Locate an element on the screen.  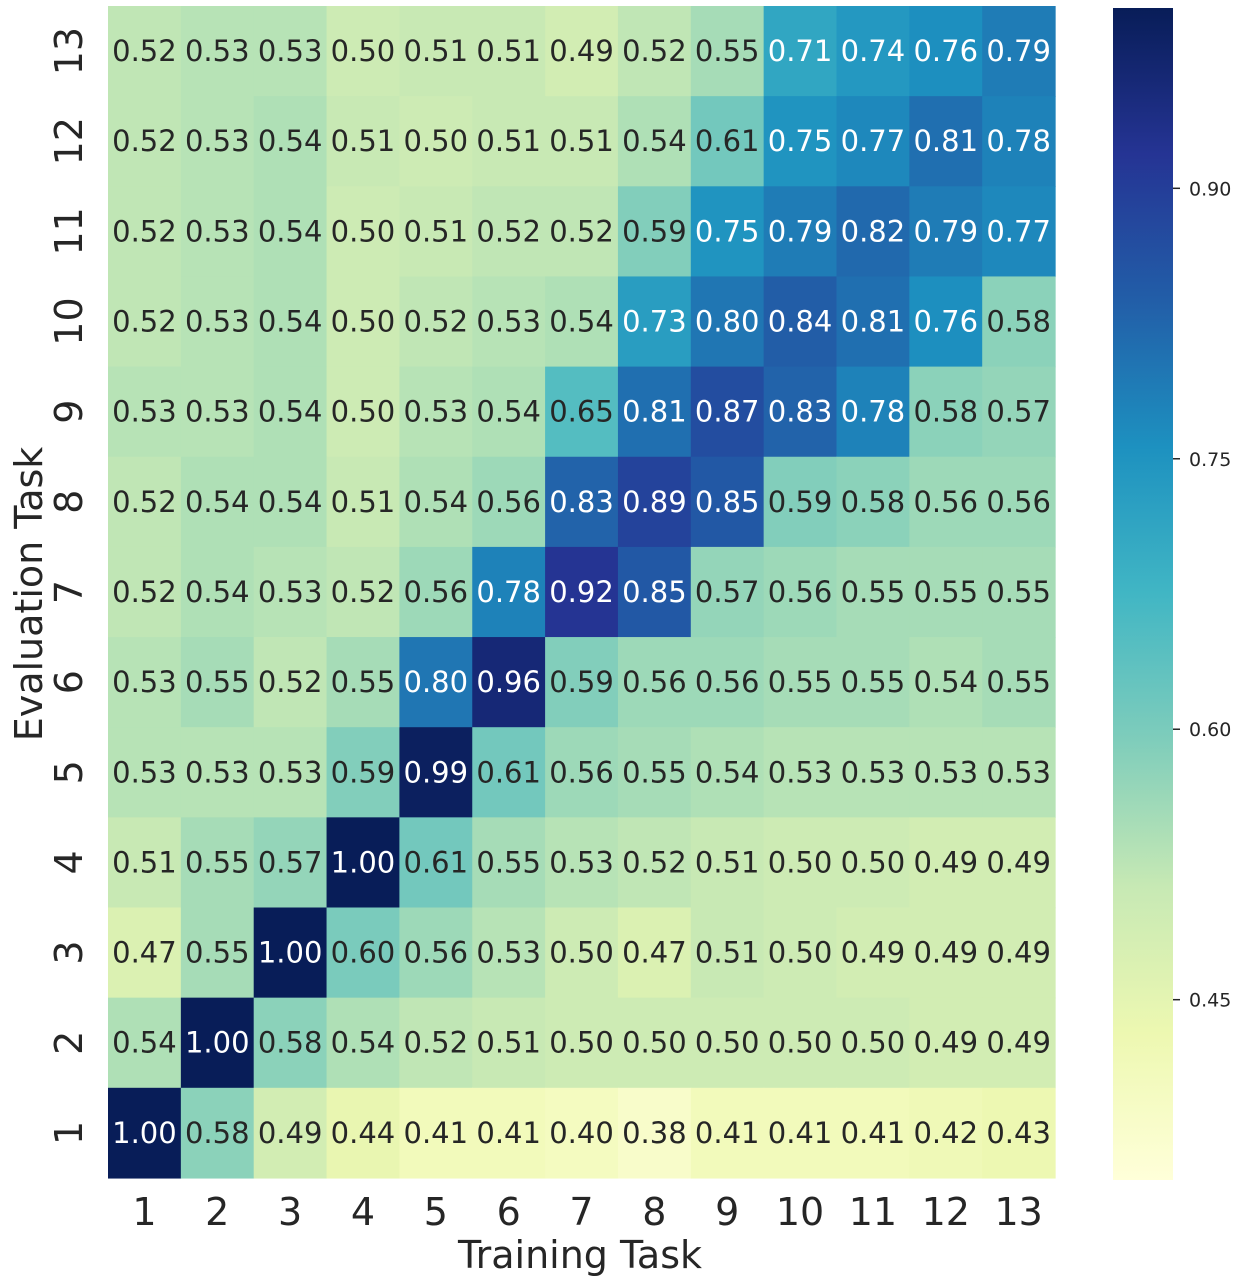
x-axis-label: Training Task is located at coordinates (579, 1255).